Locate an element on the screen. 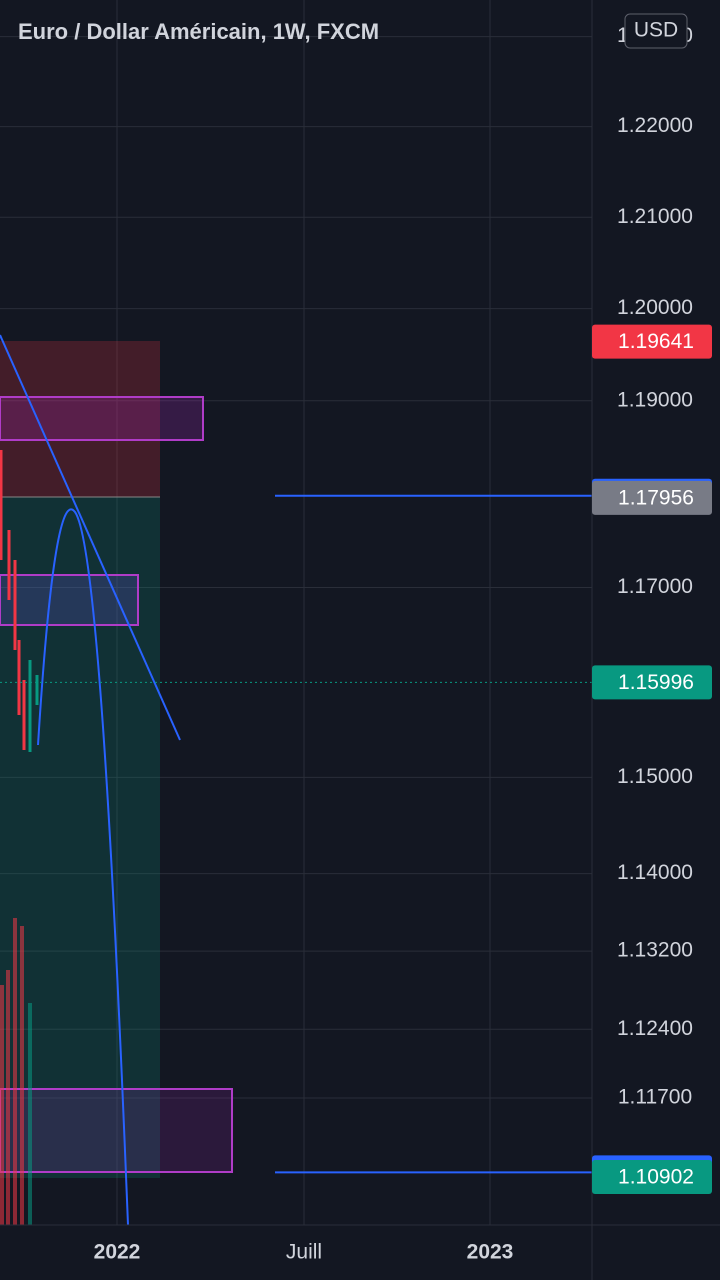 The width and height of the screenshot is (720, 1280). price-tick-label: 1.12400 is located at coordinates (655, 1028).